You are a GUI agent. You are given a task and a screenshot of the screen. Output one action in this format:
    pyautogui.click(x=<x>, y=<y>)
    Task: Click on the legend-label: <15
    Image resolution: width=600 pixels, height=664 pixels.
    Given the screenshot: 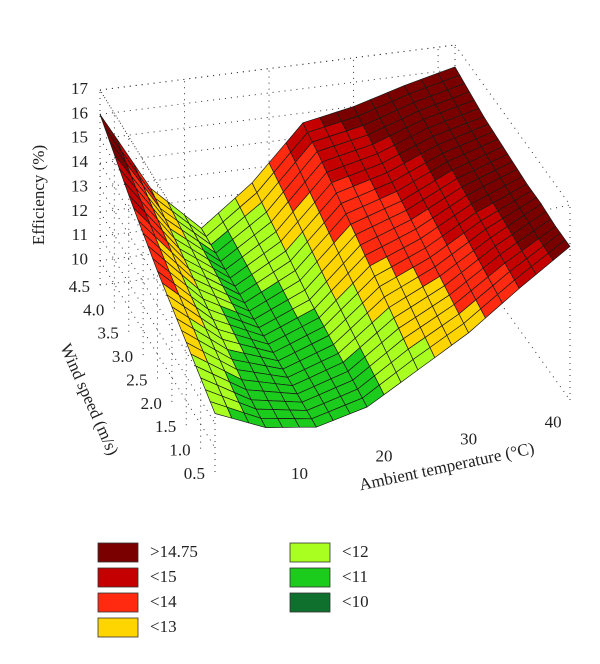 What is the action you would take?
    pyautogui.click(x=163, y=576)
    